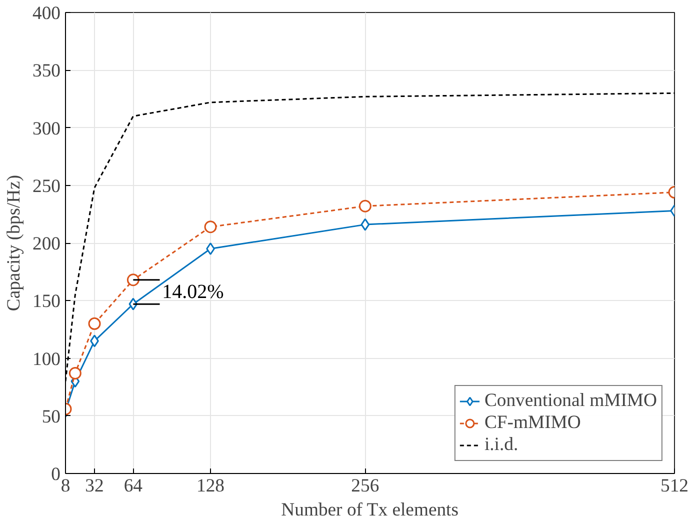  I want to click on y-tick-label: 250, so click(46, 186).